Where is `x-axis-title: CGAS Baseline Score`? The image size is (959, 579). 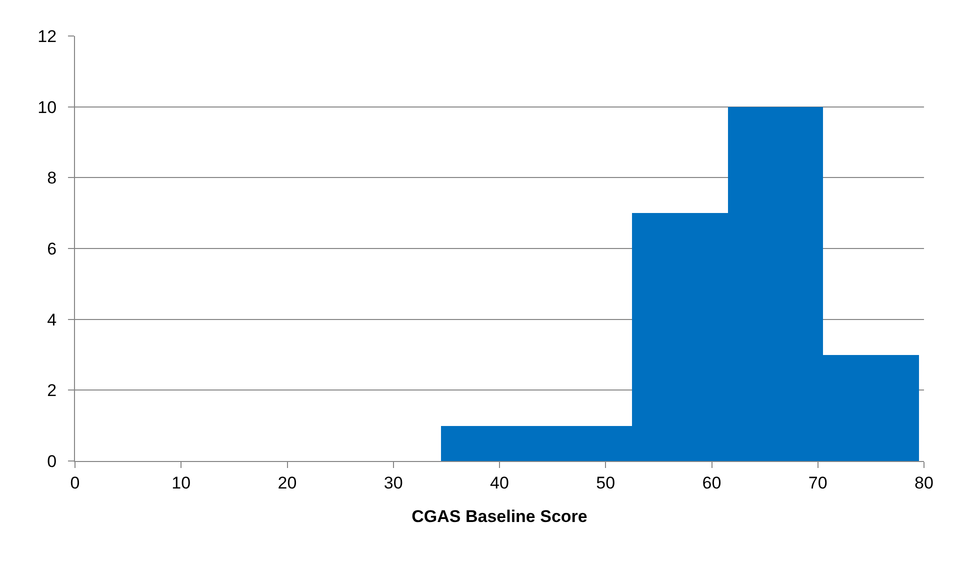 x-axis-title: CGAS Baseline Score is located at coordinates (500, 516).